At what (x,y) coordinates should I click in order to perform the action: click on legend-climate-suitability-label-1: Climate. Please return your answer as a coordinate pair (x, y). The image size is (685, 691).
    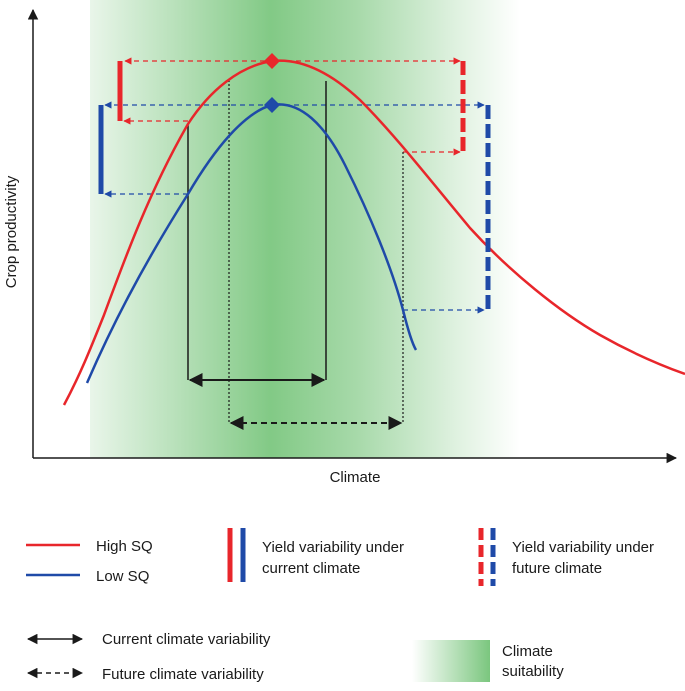
    Looking at the image, I should click on (527, 651).